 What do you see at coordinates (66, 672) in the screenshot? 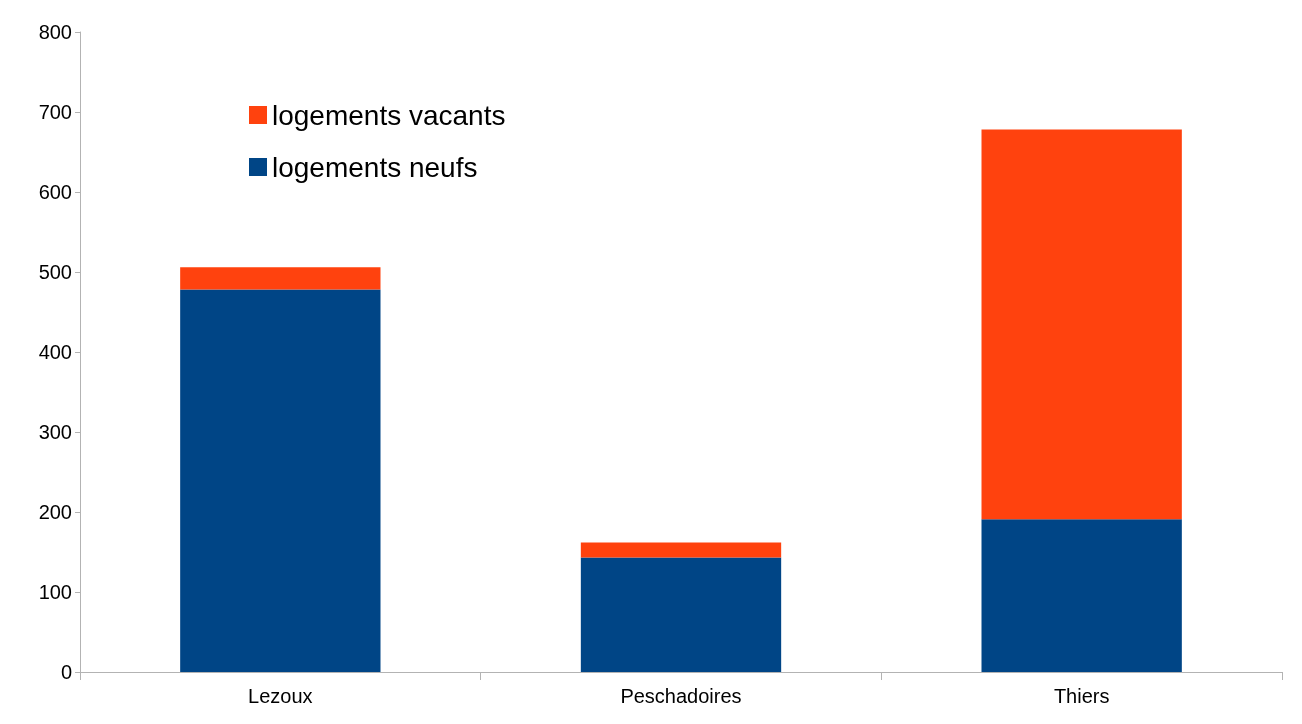
I see `y-tick-label: 0` at bounding box center [66, 672].